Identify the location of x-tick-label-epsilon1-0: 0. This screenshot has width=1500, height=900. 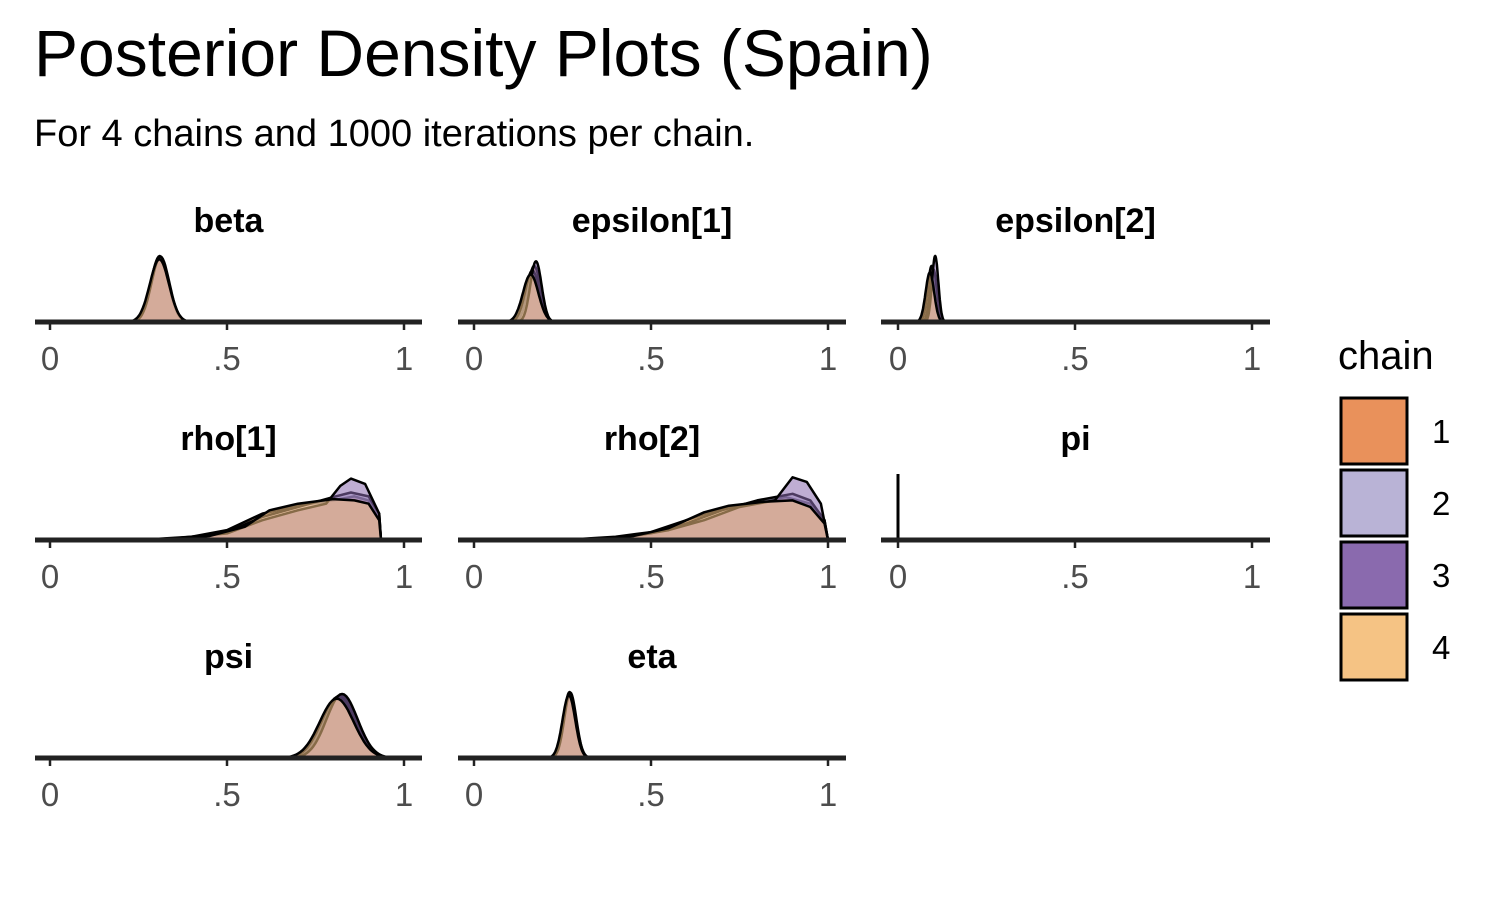
(474, 358).